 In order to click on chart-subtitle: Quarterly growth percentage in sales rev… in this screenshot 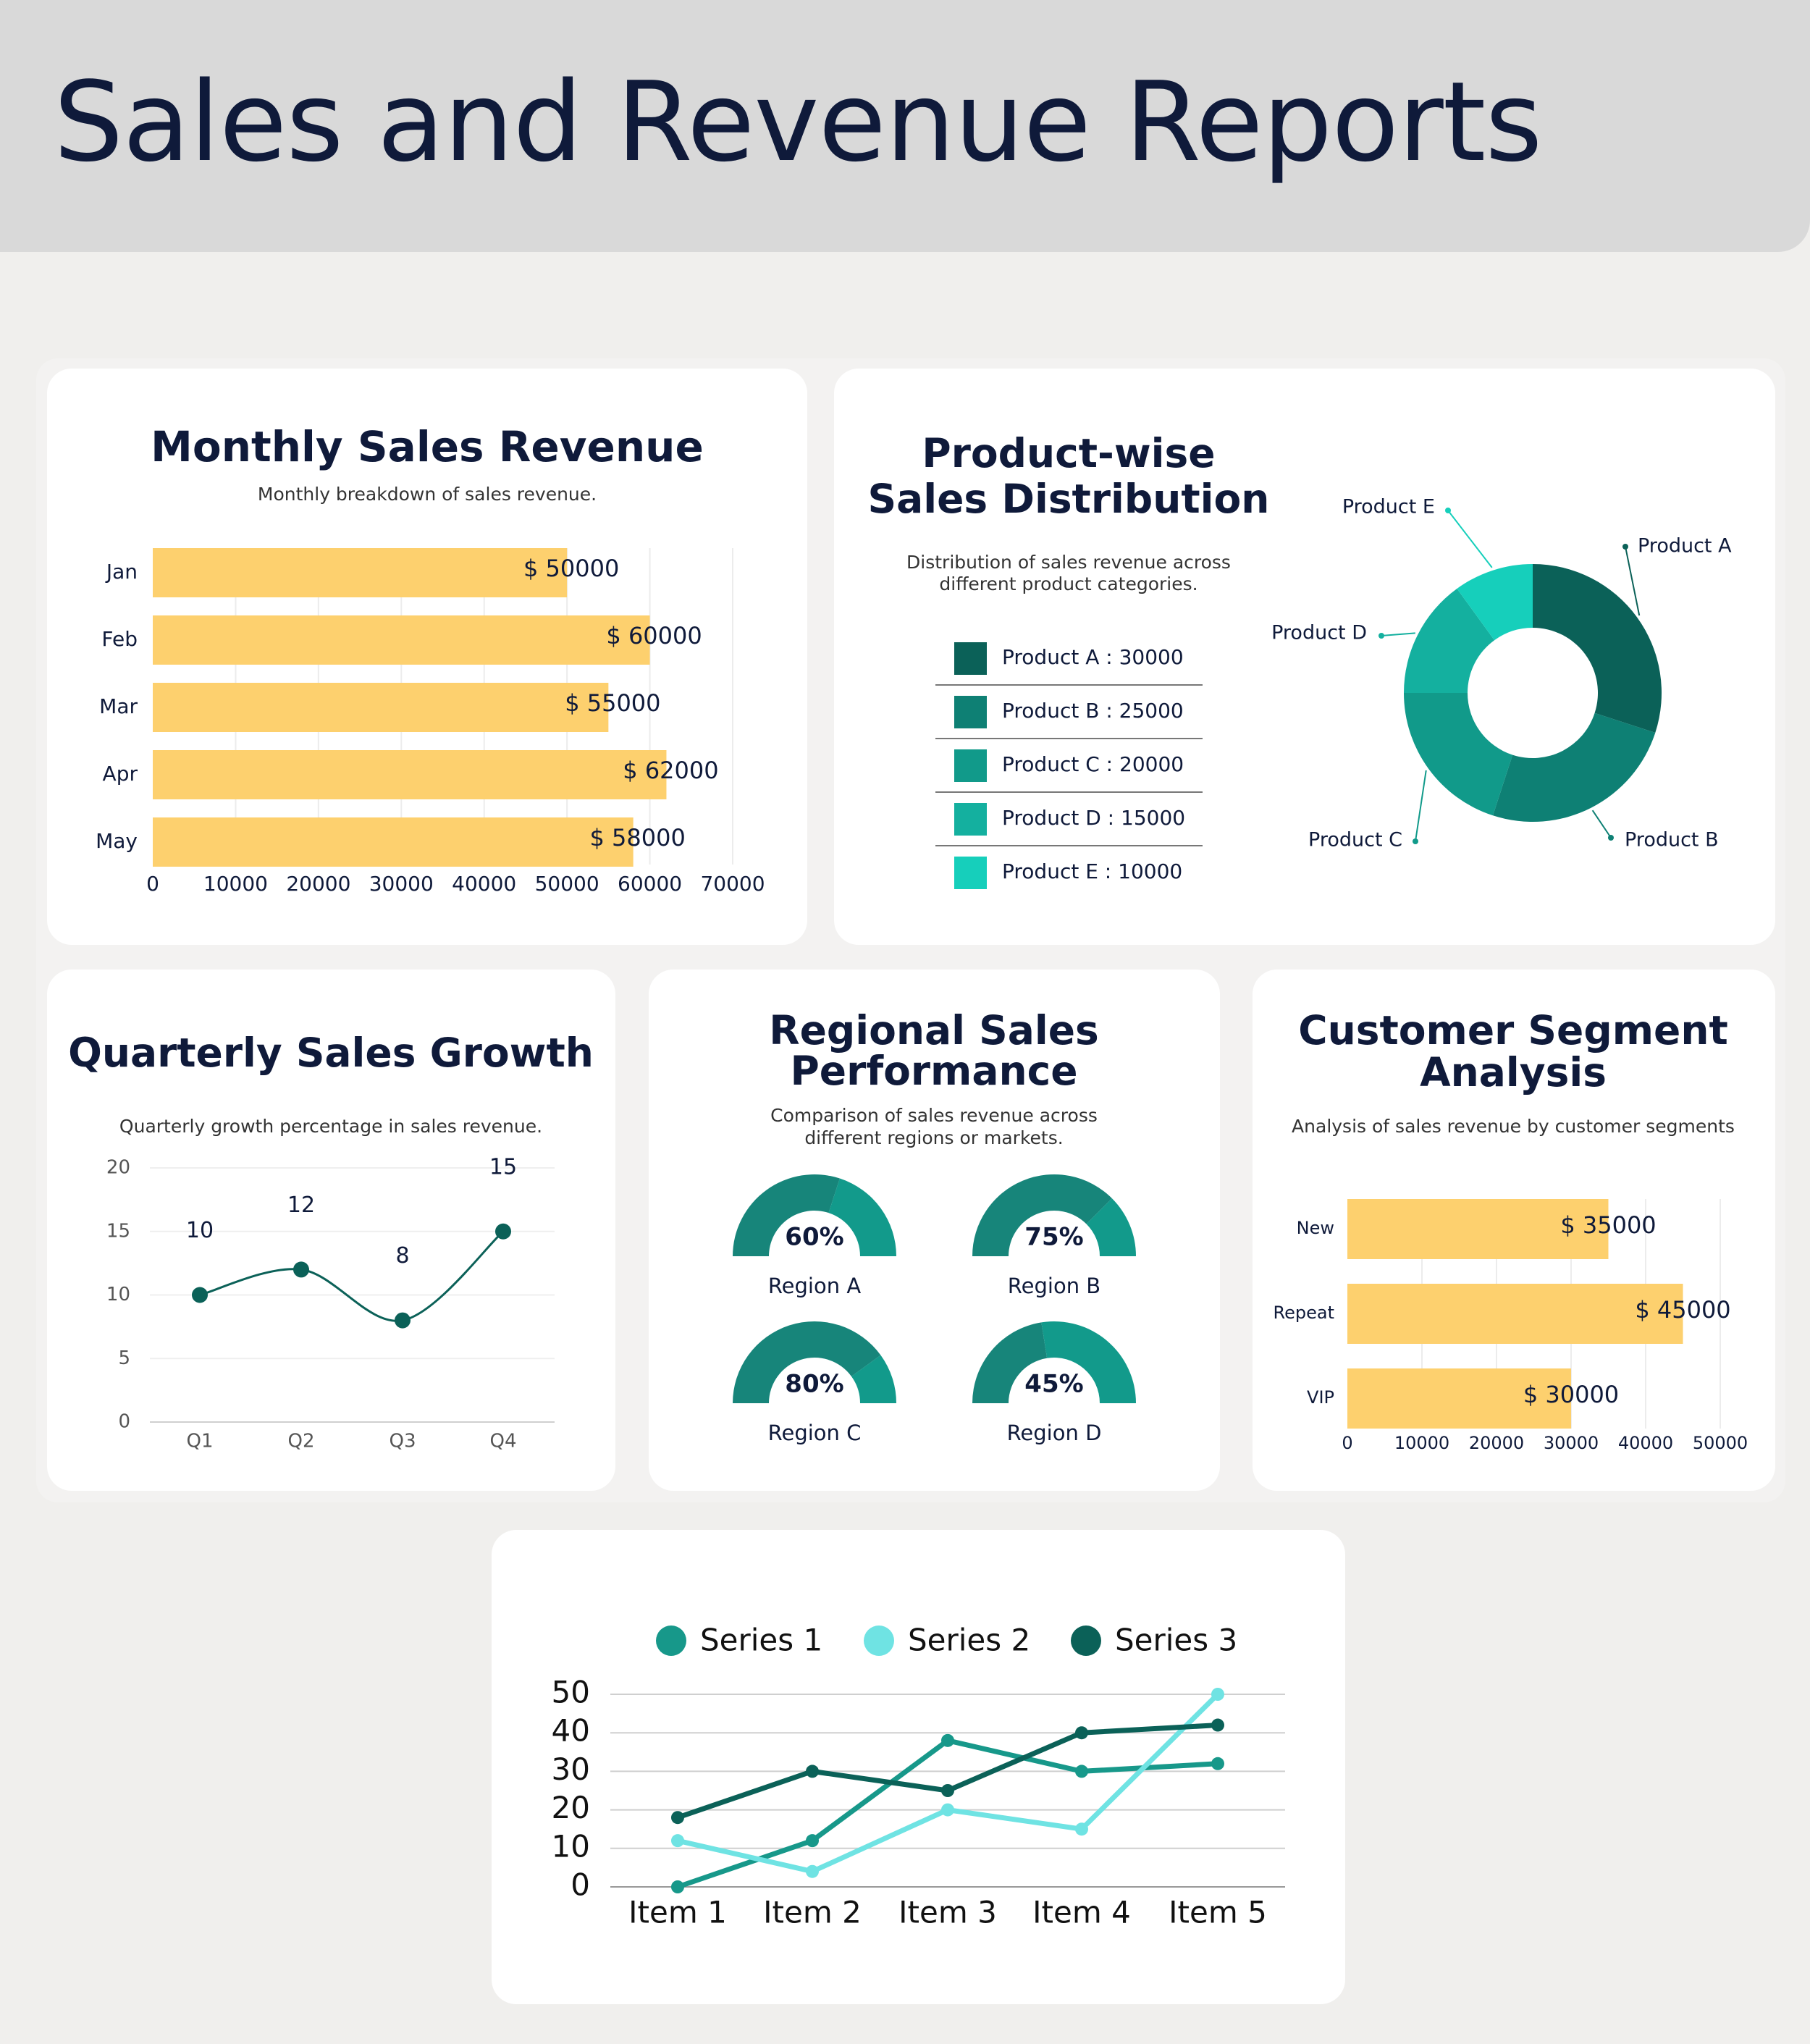, I will do `click(330, 1126)`.